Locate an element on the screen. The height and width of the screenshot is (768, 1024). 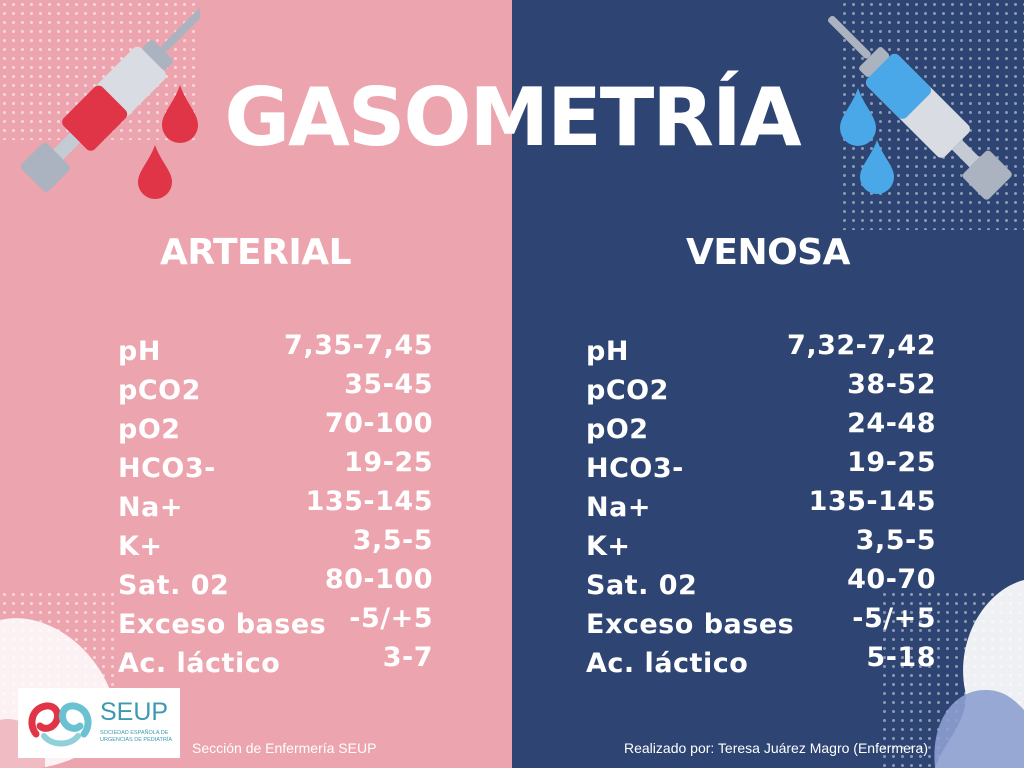
decorative-blob-bottom-right is located at coordinates (979, 674).